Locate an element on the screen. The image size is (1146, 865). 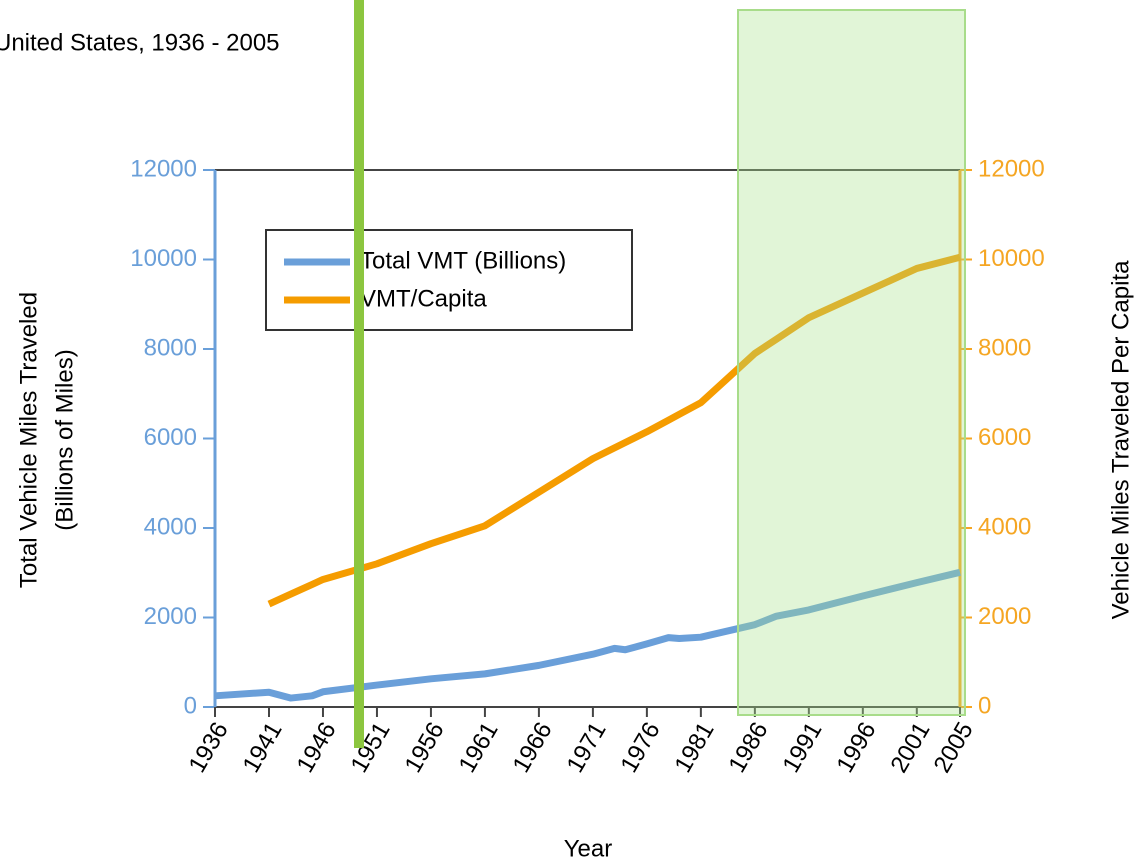
y-tick-label: 10000 is located at coordinates (163, 258).